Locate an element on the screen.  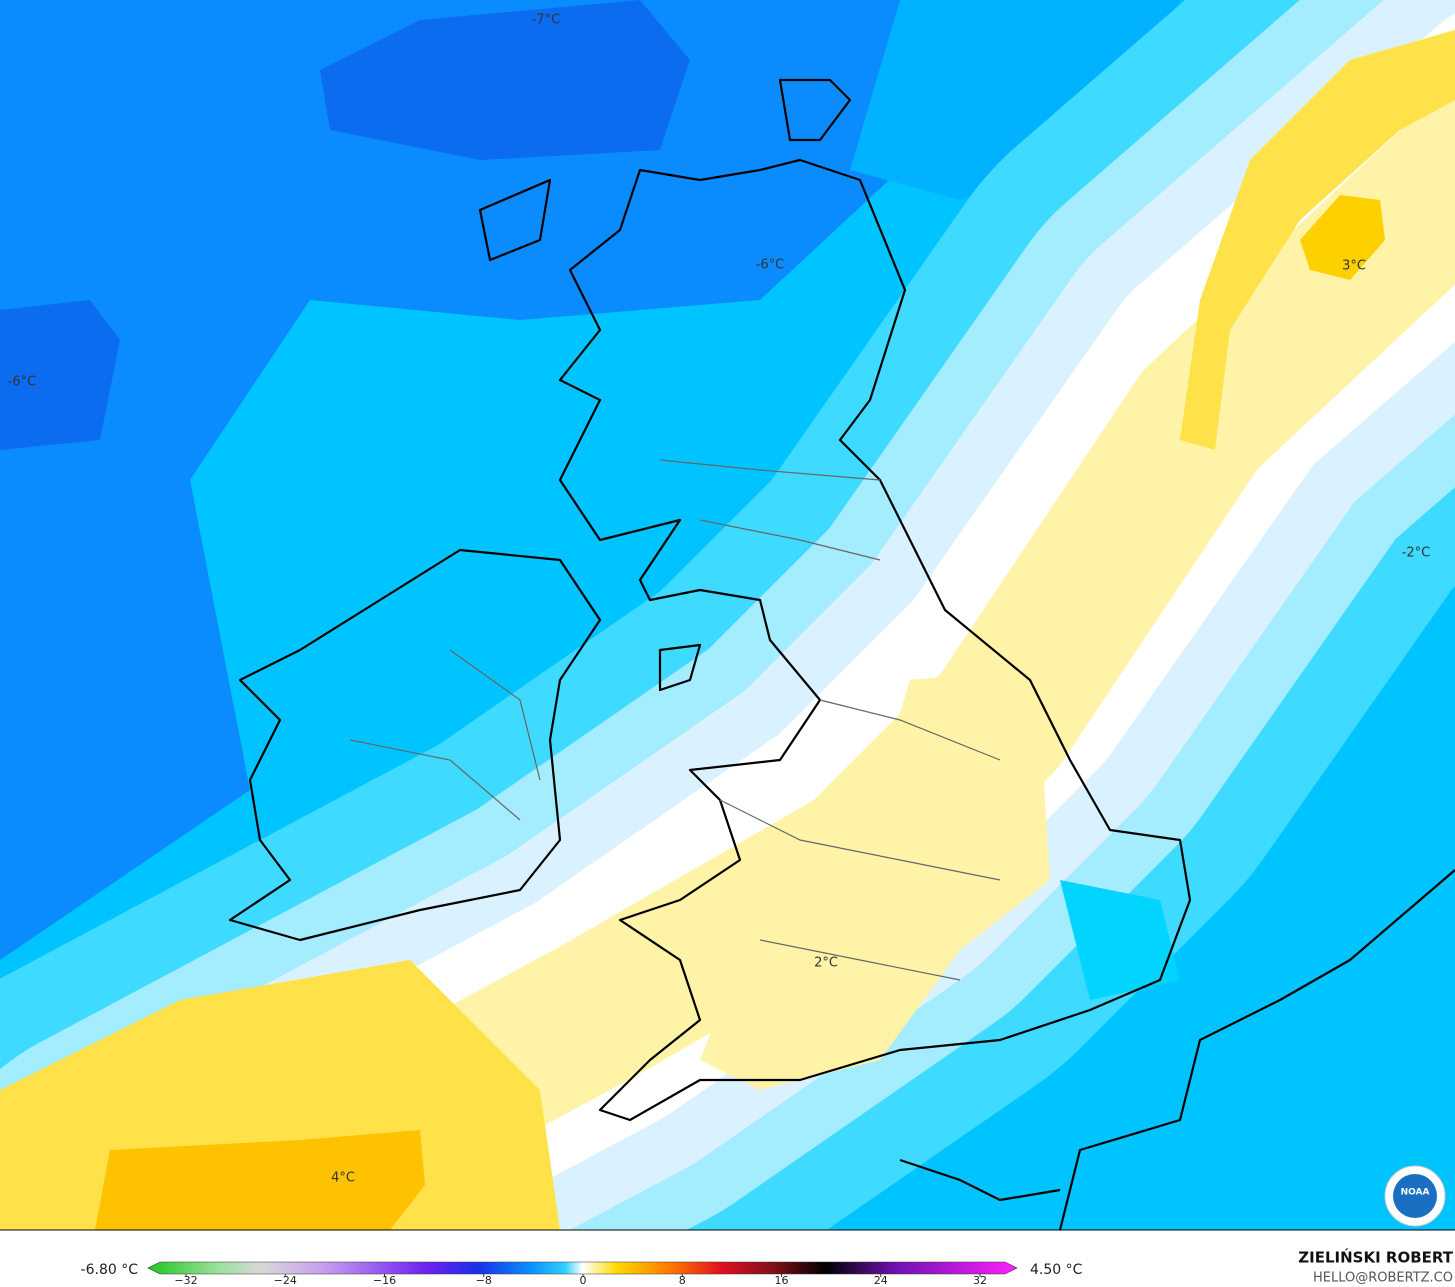
contour-label: -2°C is located at coordinates (1416, 553).